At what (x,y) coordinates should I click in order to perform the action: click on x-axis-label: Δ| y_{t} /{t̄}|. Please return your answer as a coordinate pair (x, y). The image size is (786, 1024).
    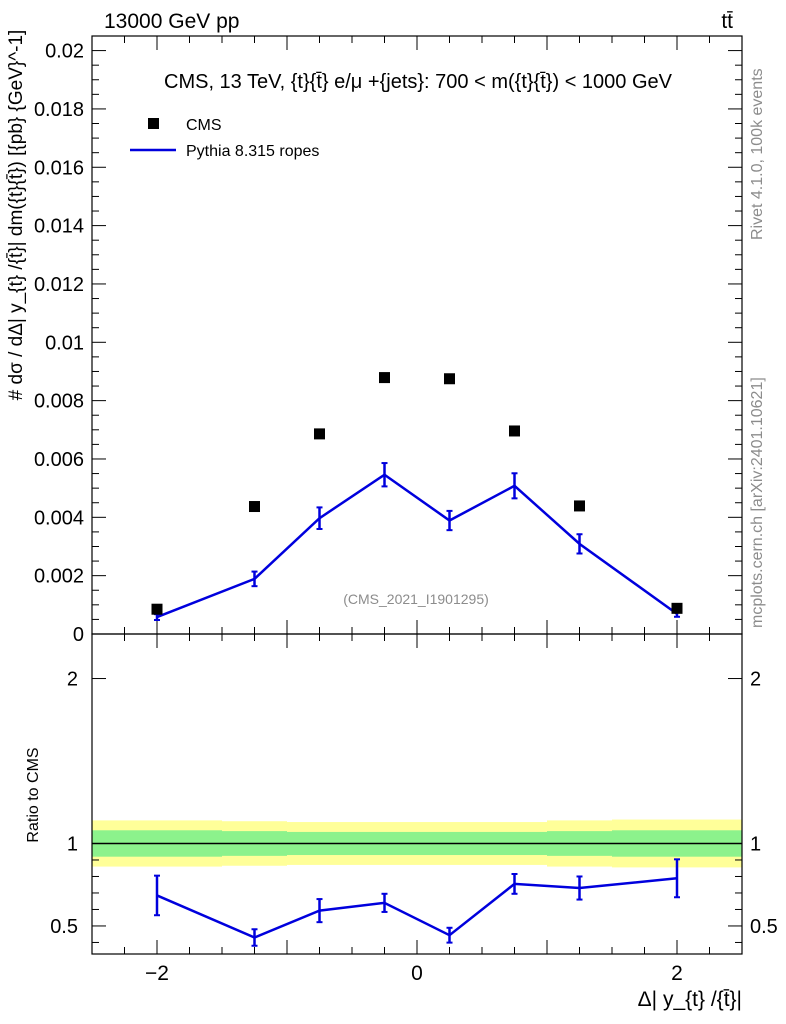
    Looking at the image, I should click on (690, 999).